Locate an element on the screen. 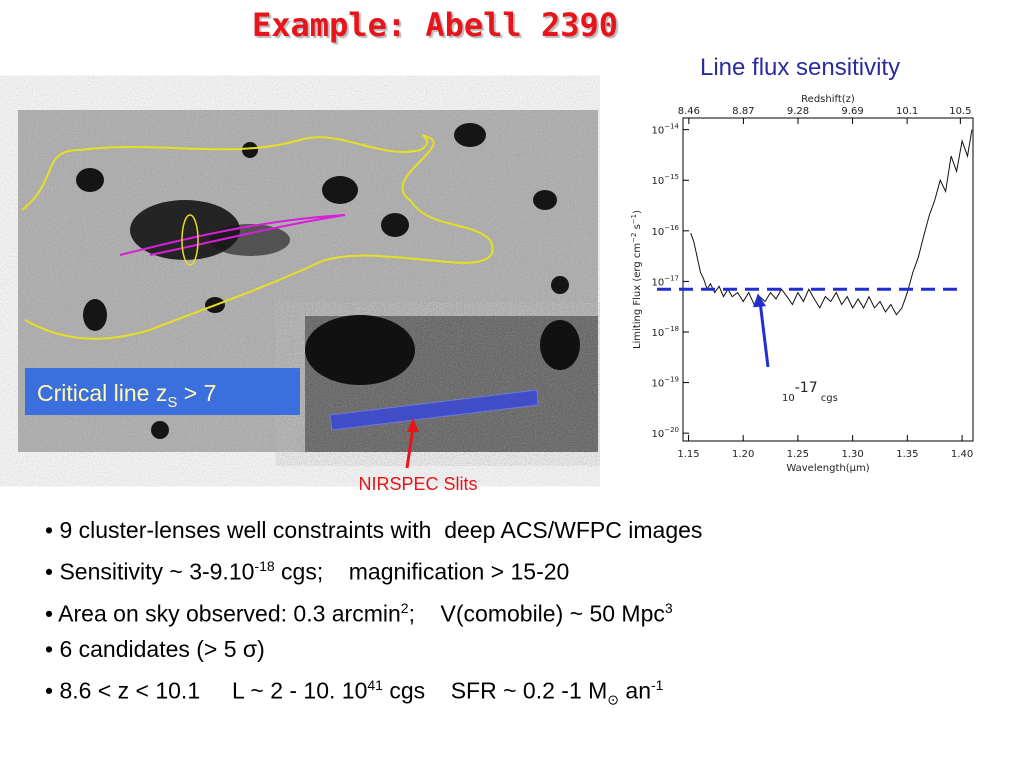 This screenshot has height=768, width=1024. y-tick-exponent: −18 is located at coordinates (671, 329).